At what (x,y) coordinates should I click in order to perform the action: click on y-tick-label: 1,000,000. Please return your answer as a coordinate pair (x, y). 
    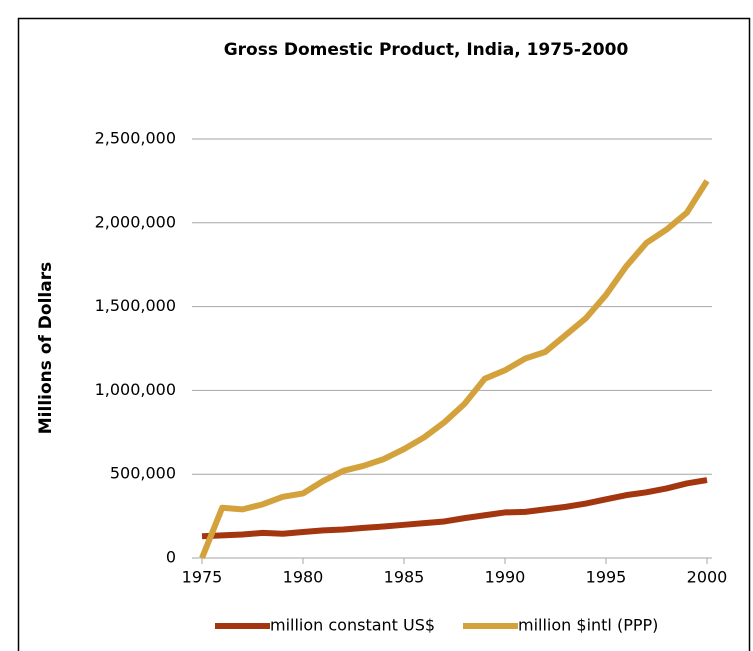
    Looking at the image, I should click on (135, 389).